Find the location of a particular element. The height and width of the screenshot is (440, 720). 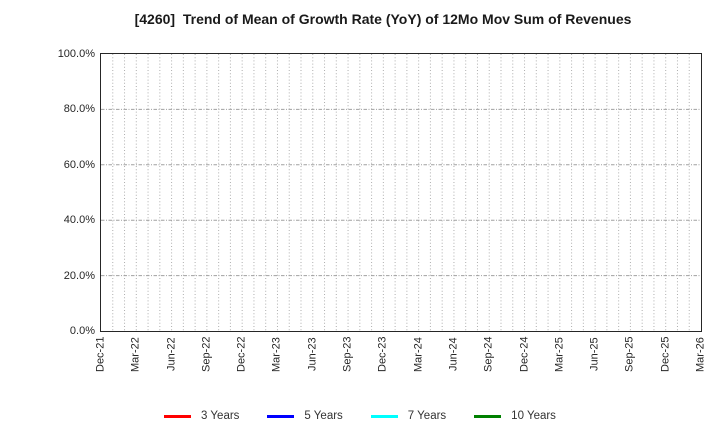

y-tick-label: 80.0% is located at coordinates (79, 109).